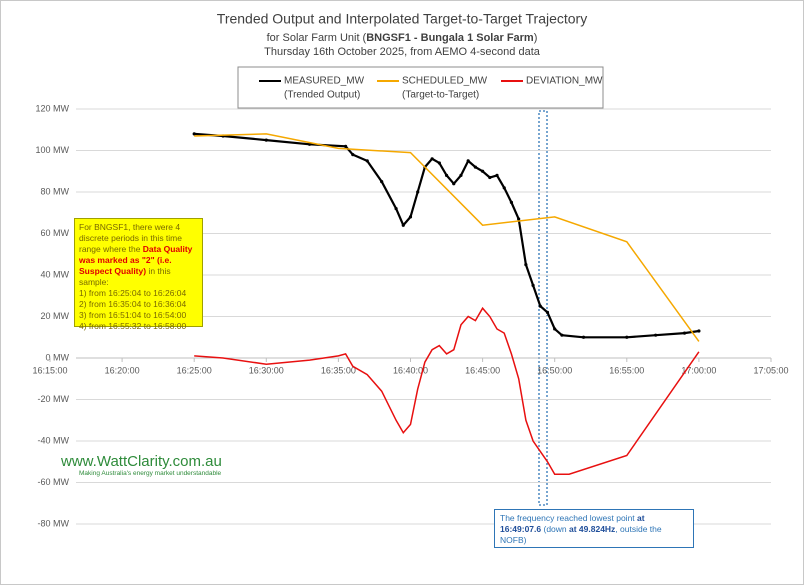 This screenshot has width=804, height=585. Describe the element at coordinates (440, 95) in the screenshot. I see `legend-note: (Target-to-Target)` at that location.